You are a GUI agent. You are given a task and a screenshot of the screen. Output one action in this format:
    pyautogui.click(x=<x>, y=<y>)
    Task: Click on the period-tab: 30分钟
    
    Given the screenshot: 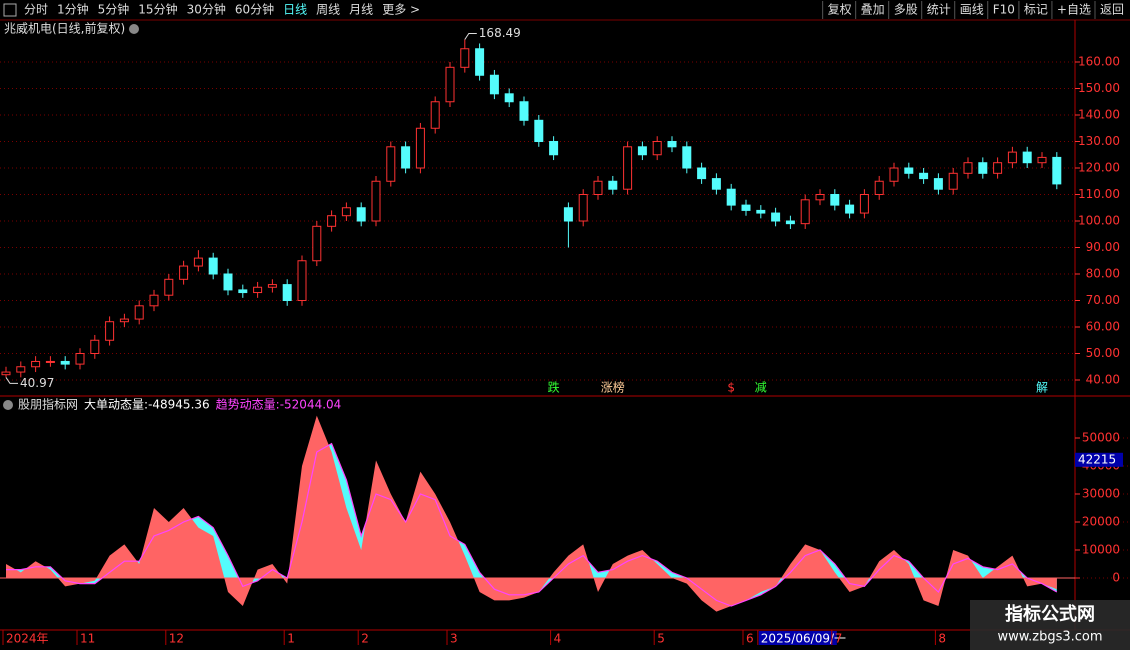 What is the action you would take?
    pyautogui.click(x=206, y=9)
    